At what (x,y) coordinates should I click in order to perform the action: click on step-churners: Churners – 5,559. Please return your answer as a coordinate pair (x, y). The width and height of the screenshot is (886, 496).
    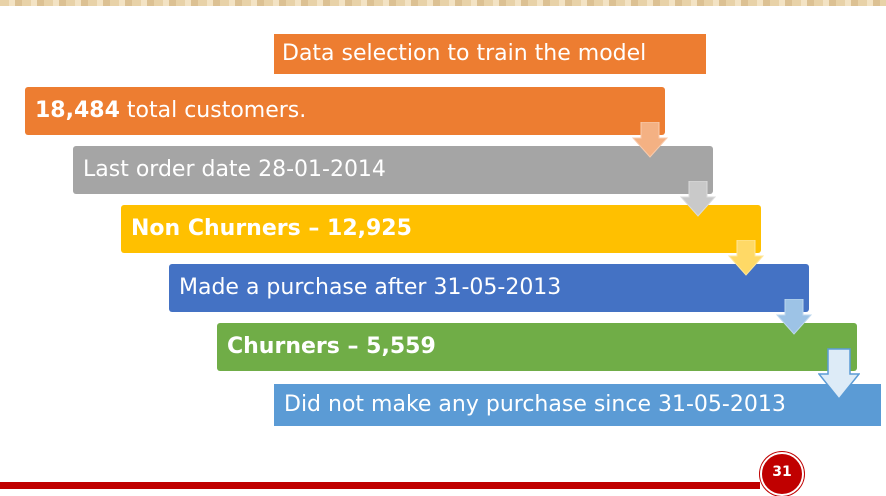
    Looking at the image, I should click on (537, 347).